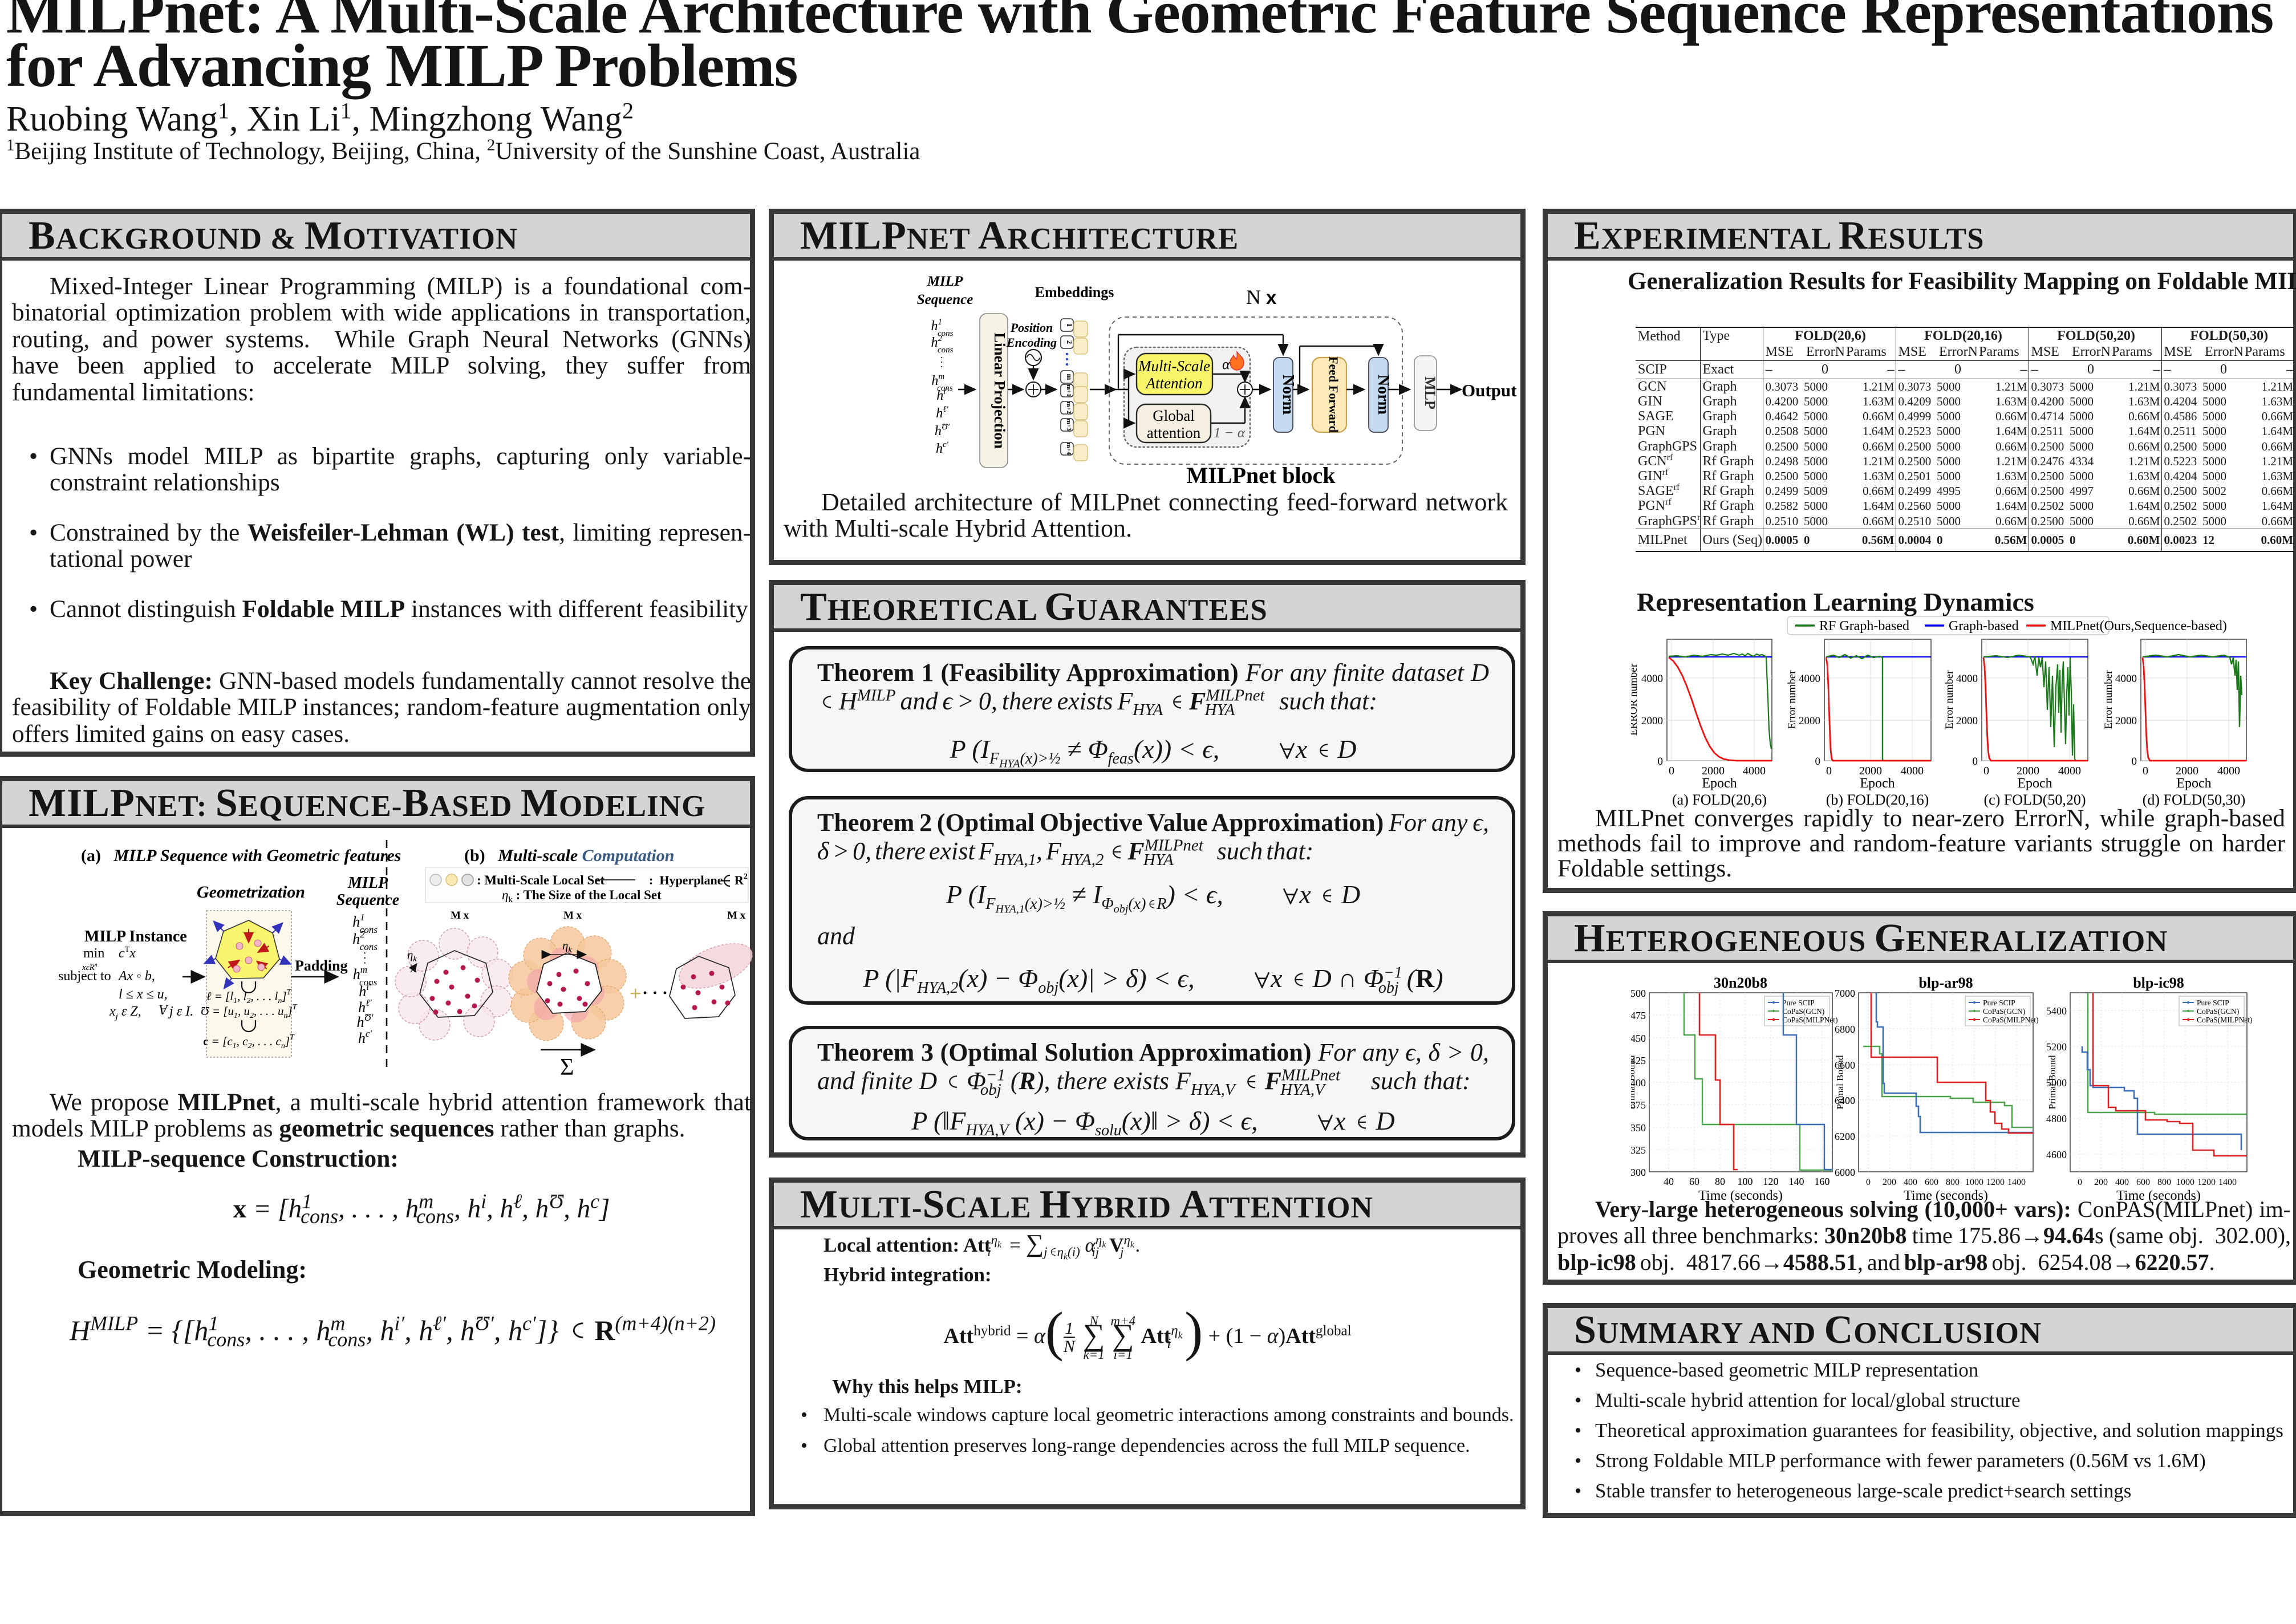 This screenshot has width=2296, height=1624. Describe the element at coordinates (1068, 425) in the screenshot. I see `svg-text: m+3` at that location.